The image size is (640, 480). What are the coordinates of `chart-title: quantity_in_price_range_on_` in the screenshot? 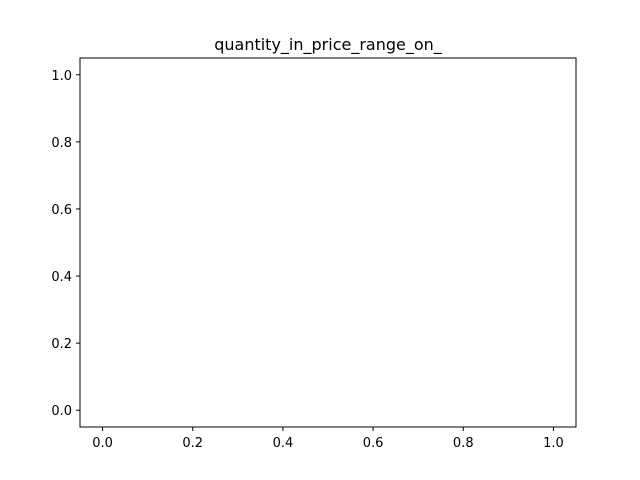 It's located at (328, 45).